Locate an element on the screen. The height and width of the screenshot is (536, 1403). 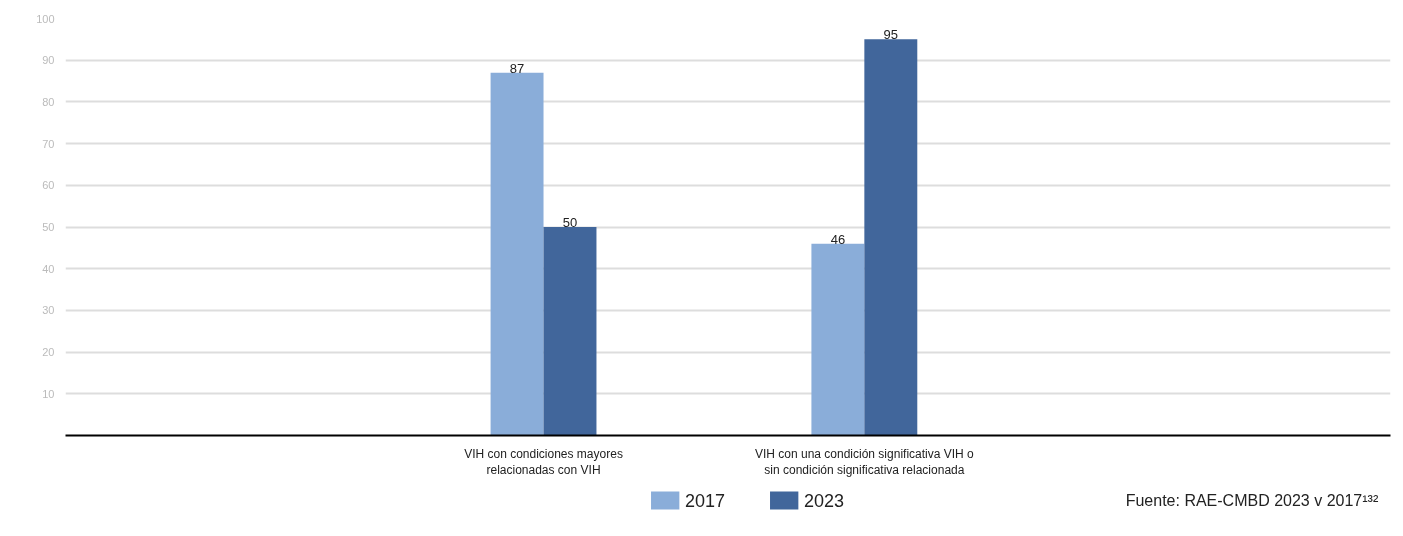
y-tick-label: 80 is located at coordinates (48, 101).